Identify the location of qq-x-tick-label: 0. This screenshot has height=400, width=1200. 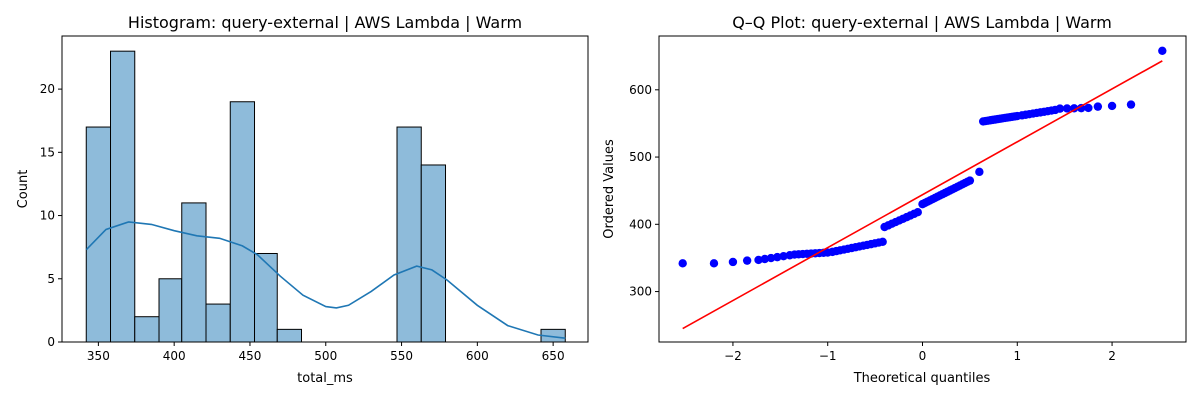
(923, 356).